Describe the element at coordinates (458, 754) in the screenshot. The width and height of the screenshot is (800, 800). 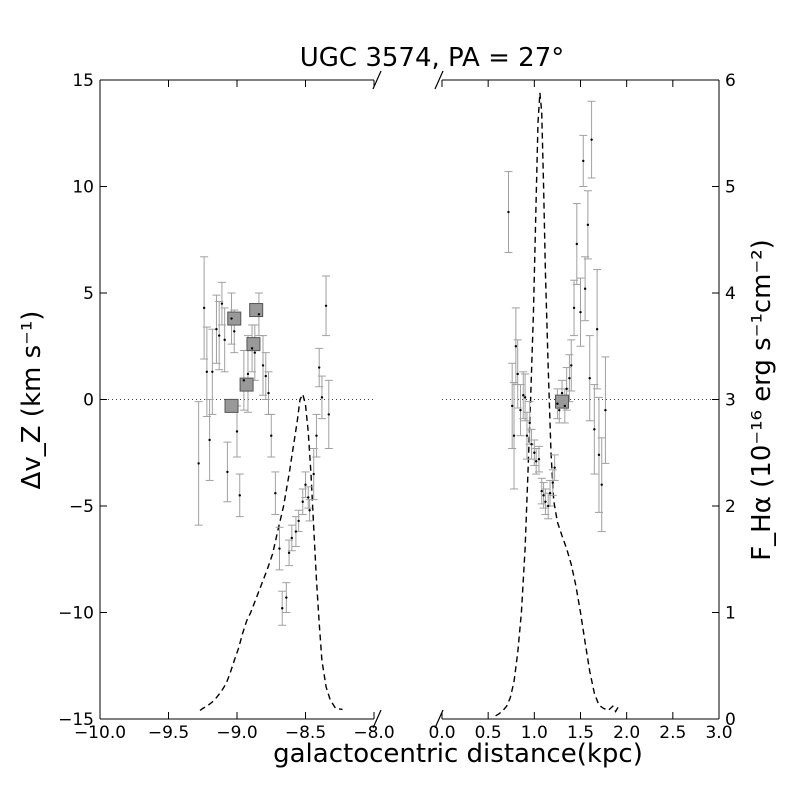
I see `x-axis-label: galactocentric distance(kpc)` at that location.